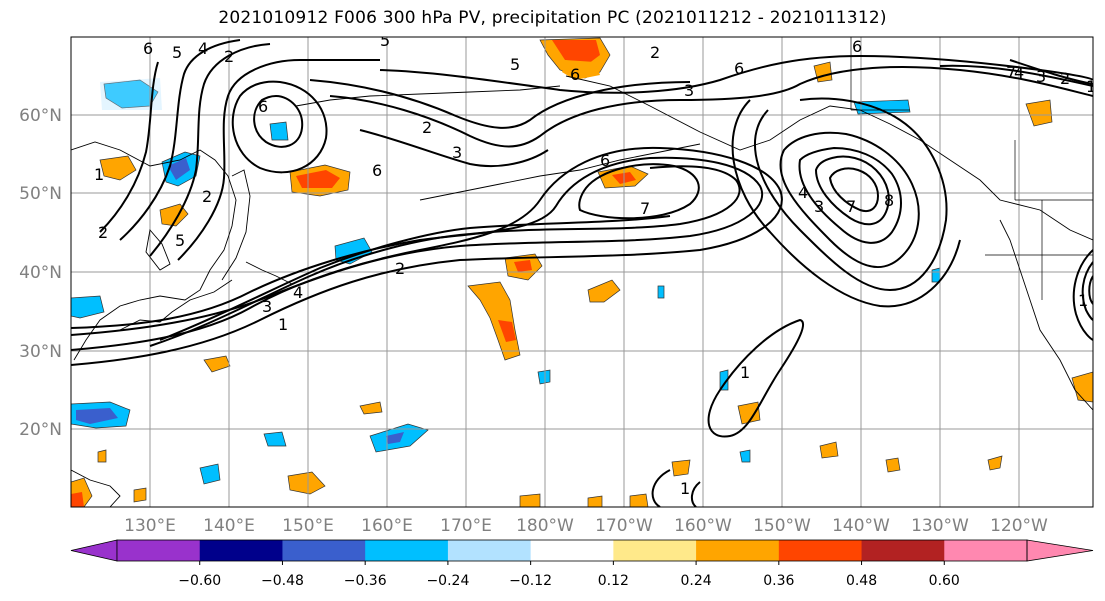  Describe the element at coordinates (778, 581) in the screenshot. I see `colorbar-tick-label: 0.36` at that location.